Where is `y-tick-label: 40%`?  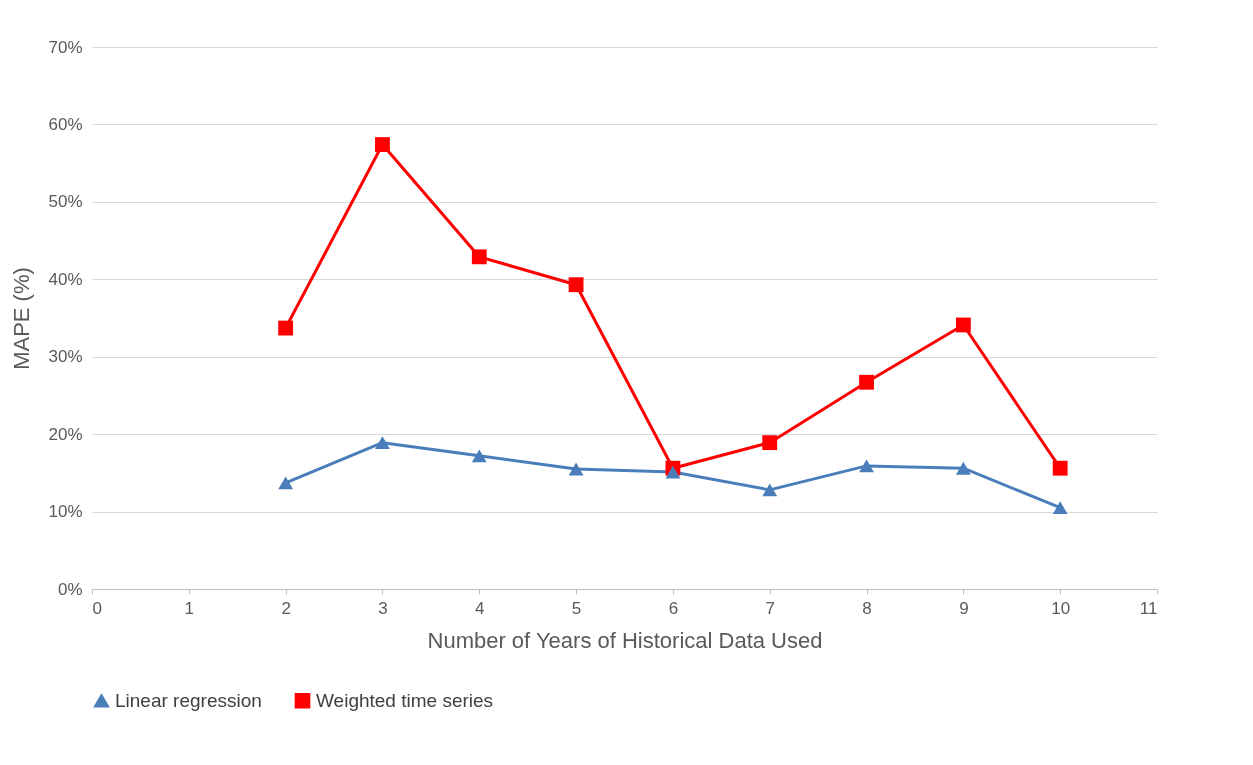
y-tick-label: 40% is located at coordinates (65, 279).